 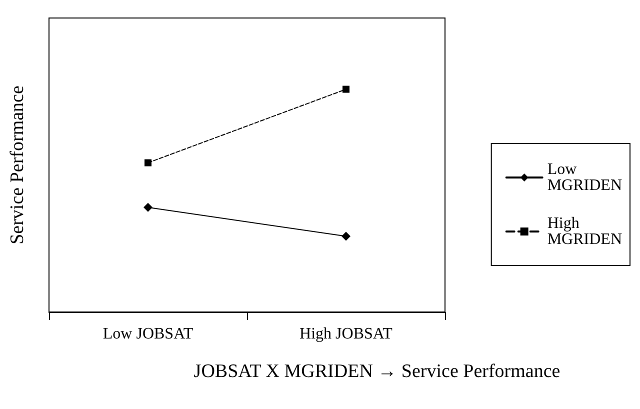 I want to click on legend-label: Low MGRIDEN, so click(x=584, y=177).